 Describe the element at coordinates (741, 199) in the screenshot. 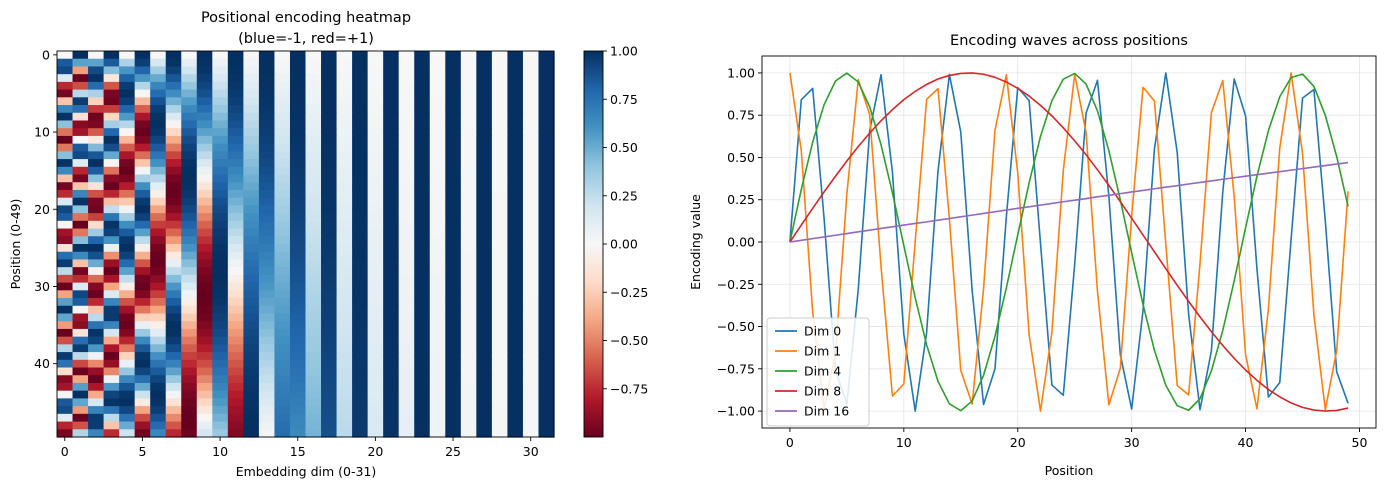

I see `line-y-tick-label: 0.25` at that location.